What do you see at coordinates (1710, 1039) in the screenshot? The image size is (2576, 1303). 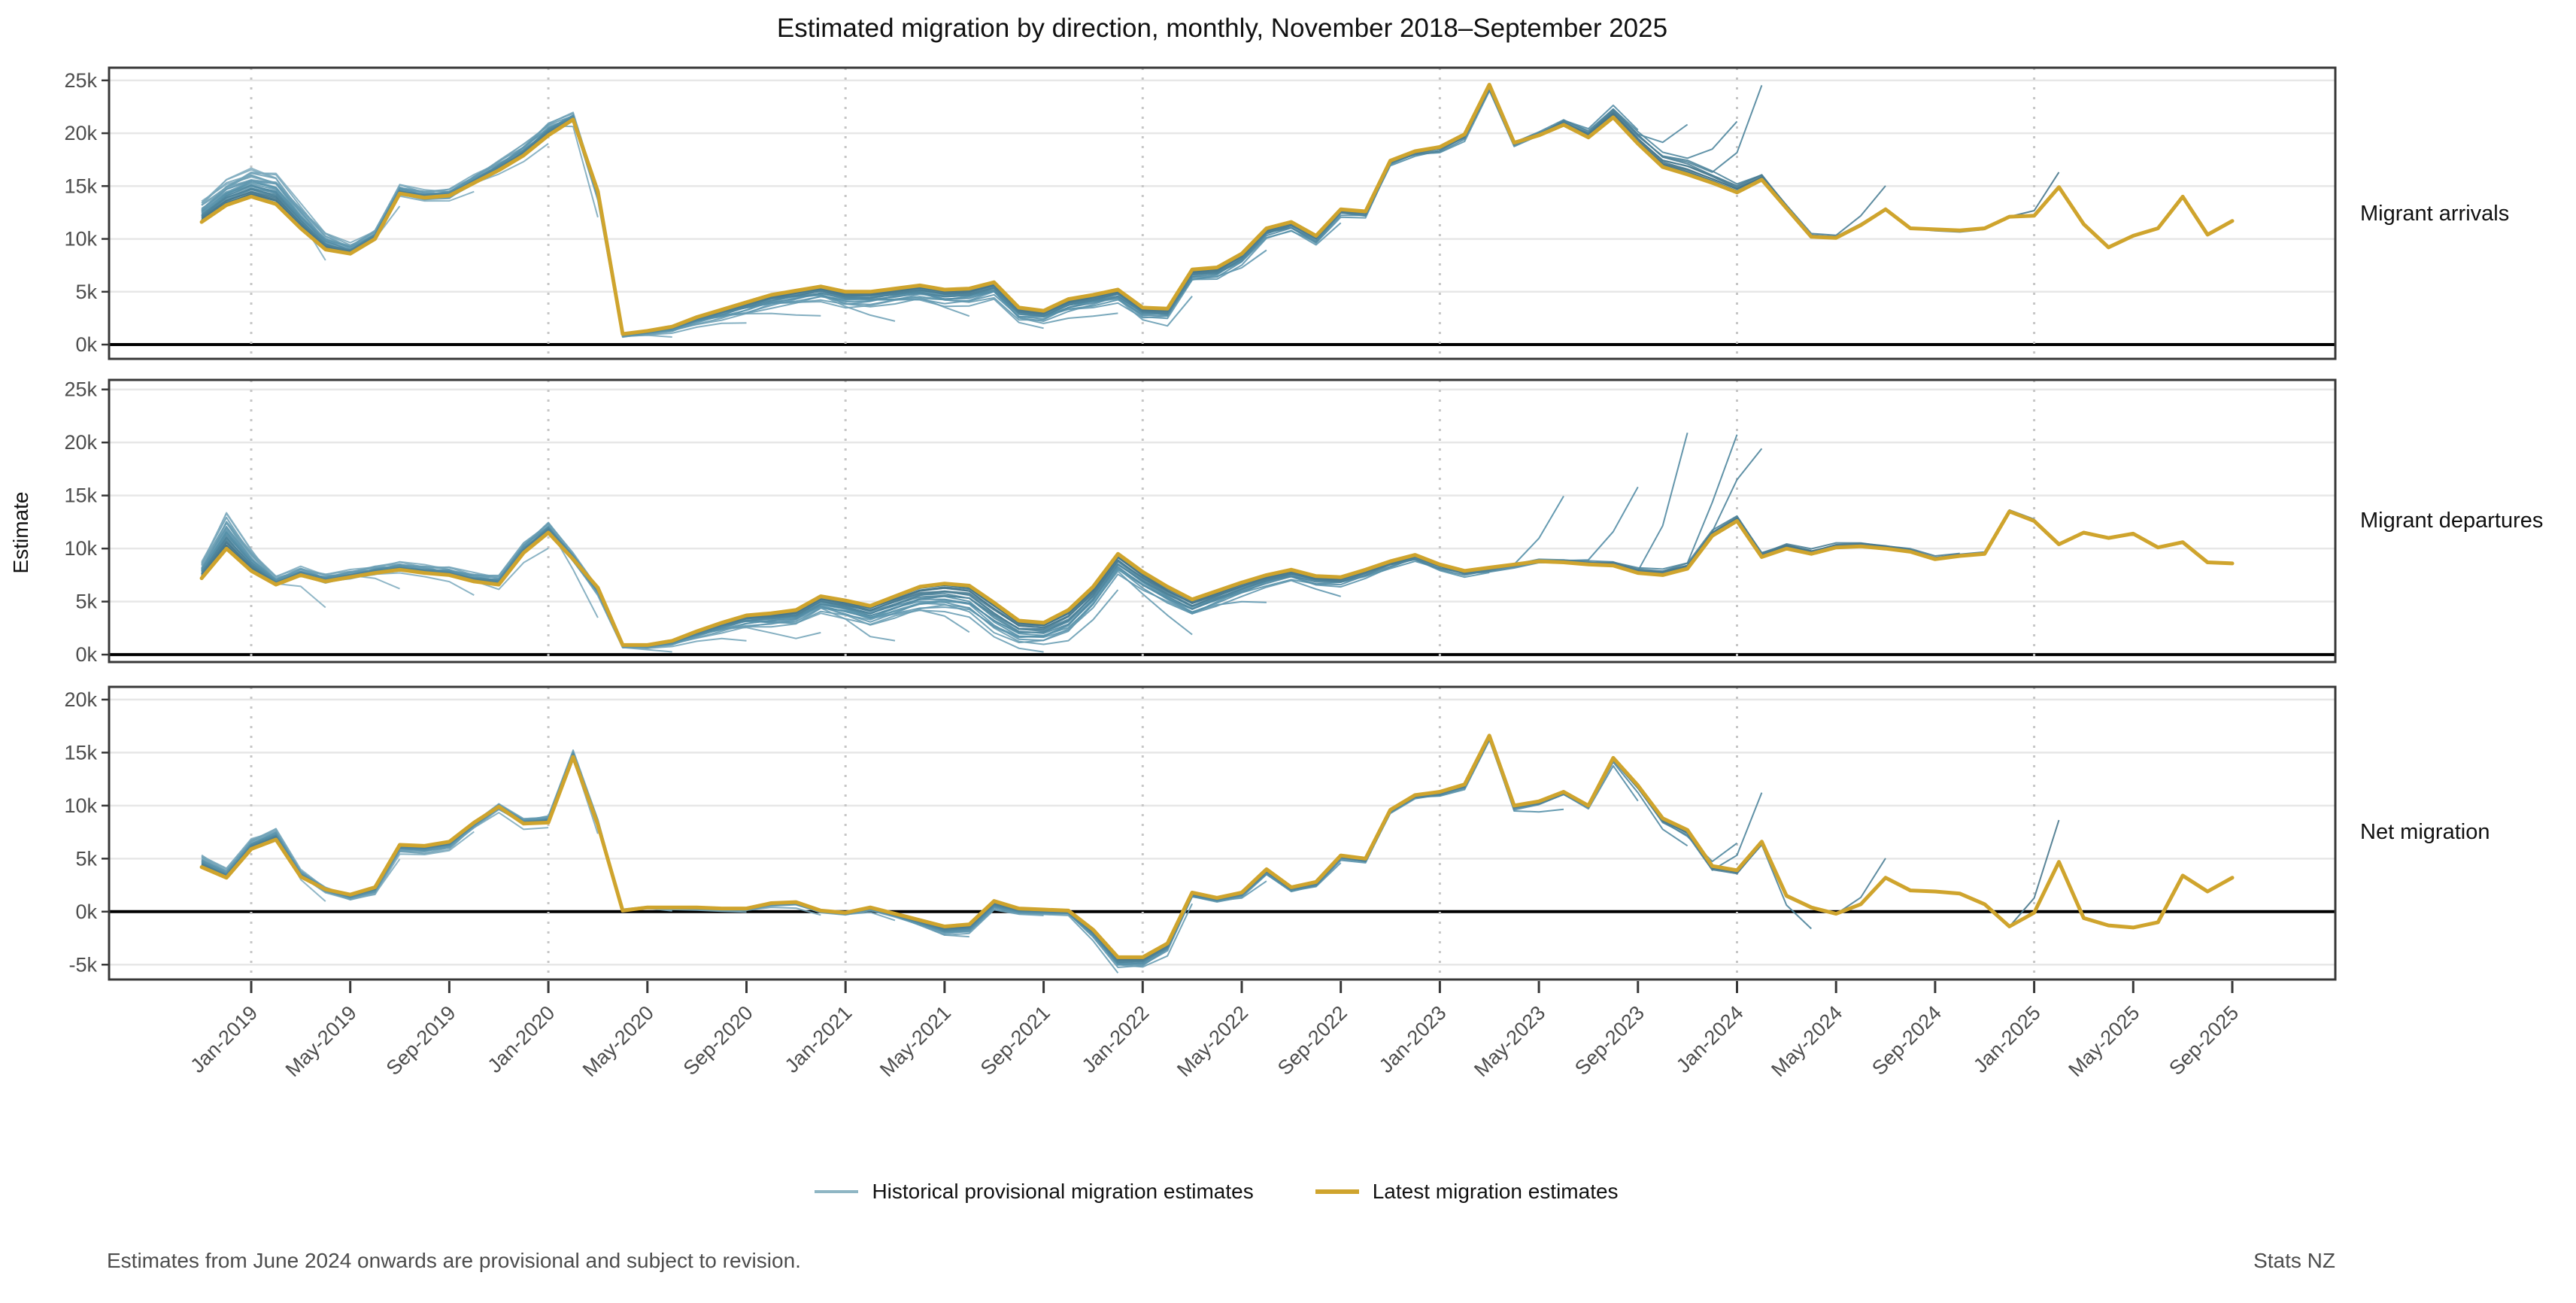 I see `x-tick-label: Jan-2024` at bounding box center [1710, 1039].